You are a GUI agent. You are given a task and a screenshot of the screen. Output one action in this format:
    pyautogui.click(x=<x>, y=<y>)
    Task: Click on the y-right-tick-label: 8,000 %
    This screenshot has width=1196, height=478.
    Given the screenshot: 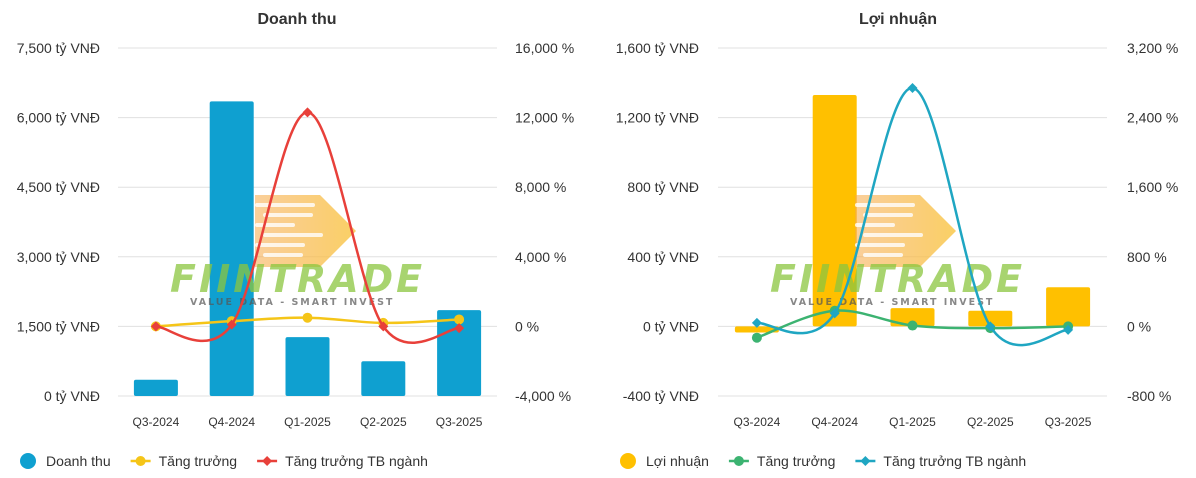 What is the action you would take?
    pyautogui.click(x=540, y=187)
    